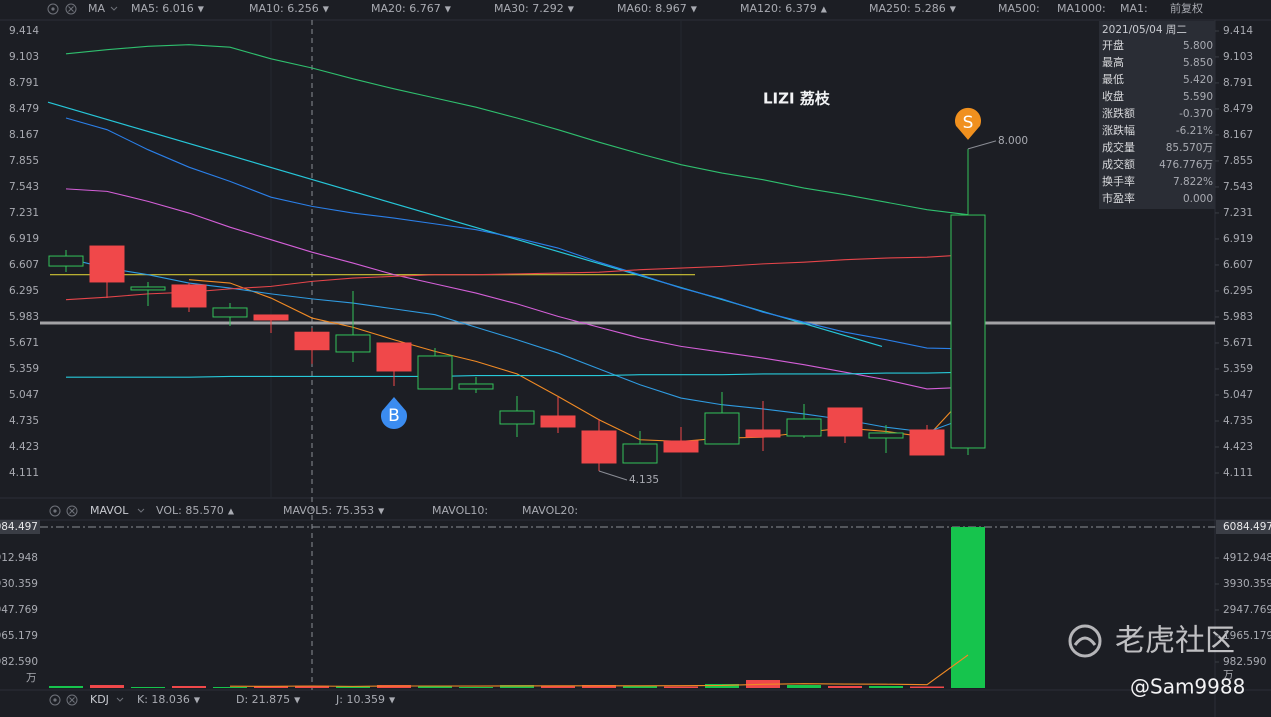 The image size is (1271, 717). I want to click on legend-label: MA5: 6.016, so click(162, 8).